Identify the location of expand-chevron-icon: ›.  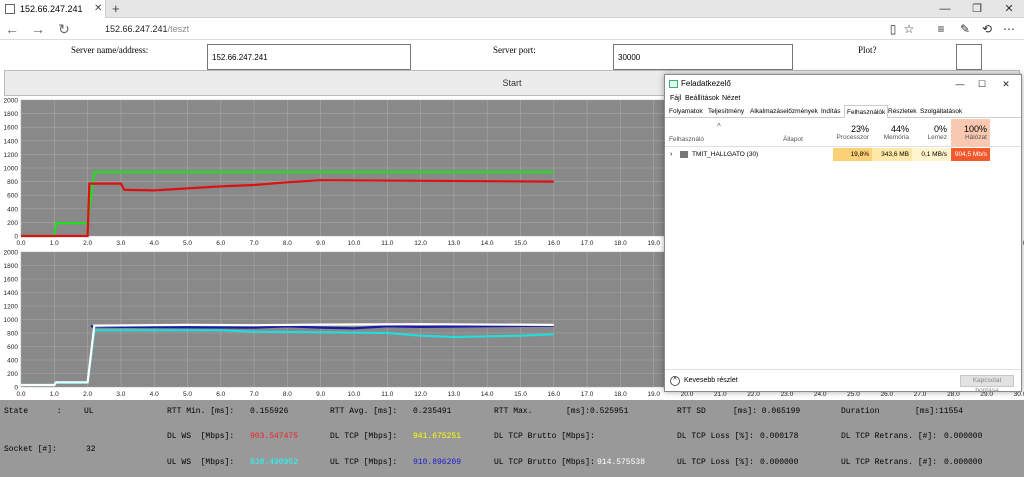
(671, 154).